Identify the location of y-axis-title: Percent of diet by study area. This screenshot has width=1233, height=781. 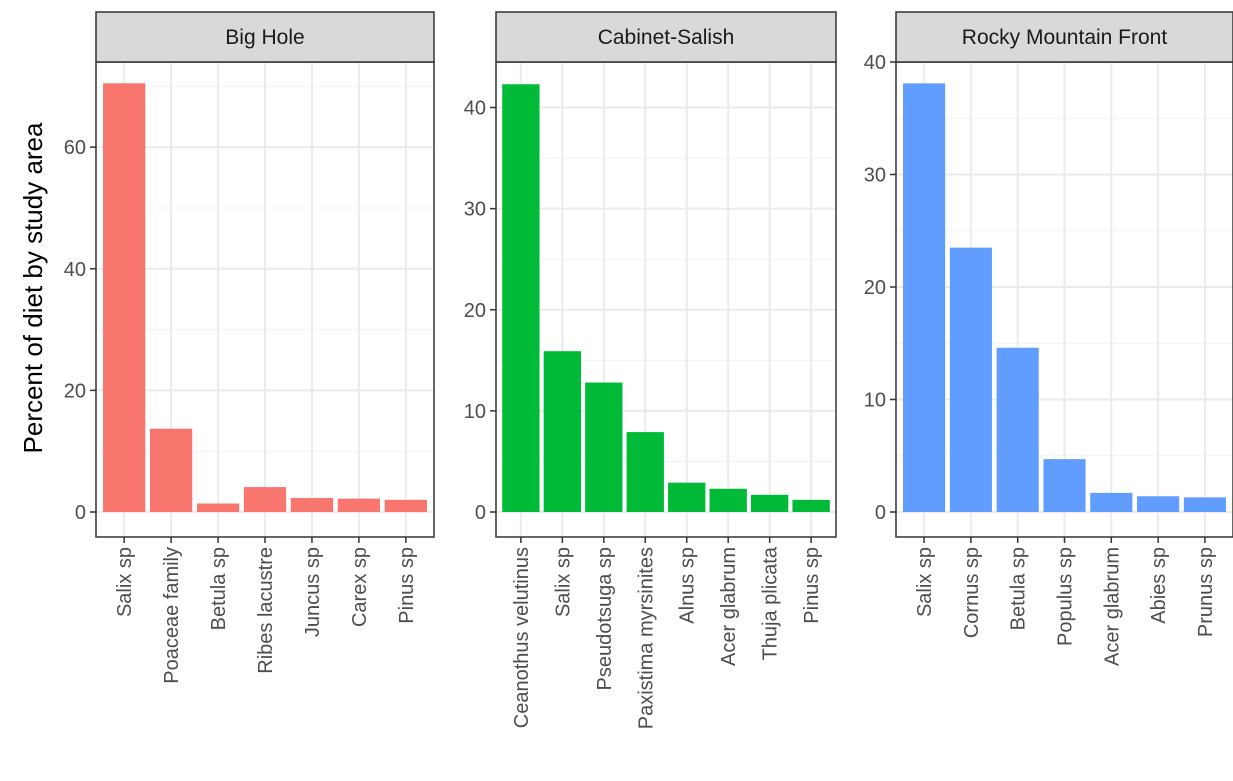
(33, 288).